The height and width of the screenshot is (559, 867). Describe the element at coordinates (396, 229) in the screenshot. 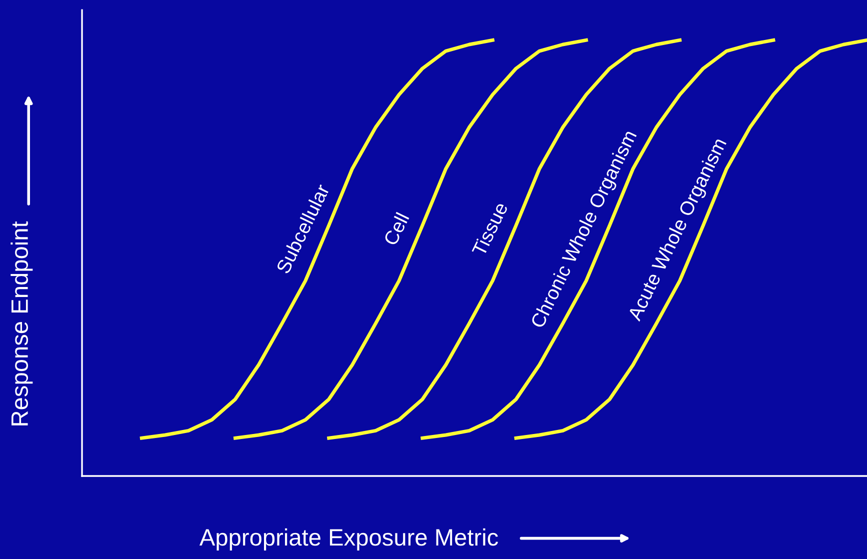

I see `text: Cell` at that location.